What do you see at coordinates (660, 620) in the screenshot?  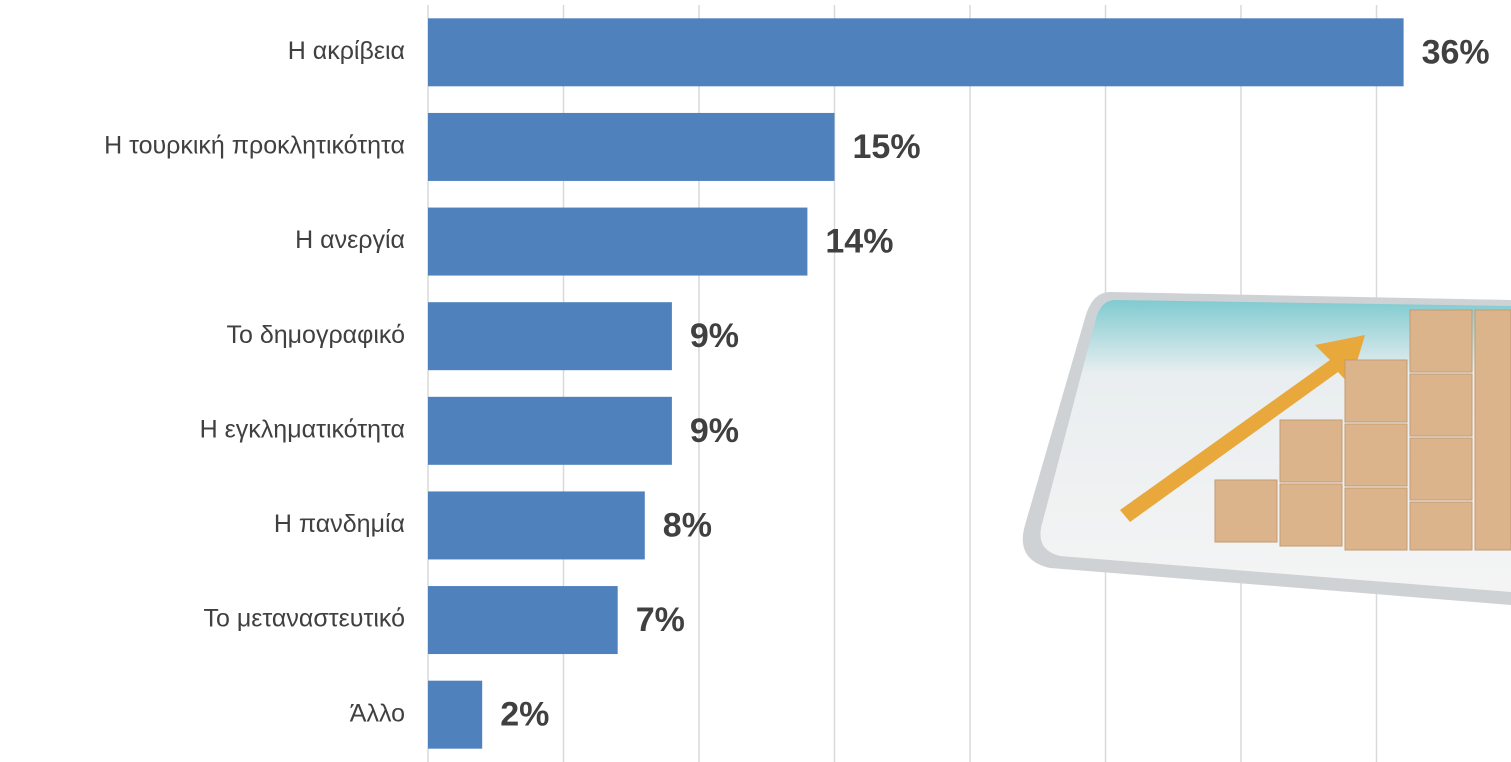 I see `data-label: 7%` at bounding box center [660, 620].